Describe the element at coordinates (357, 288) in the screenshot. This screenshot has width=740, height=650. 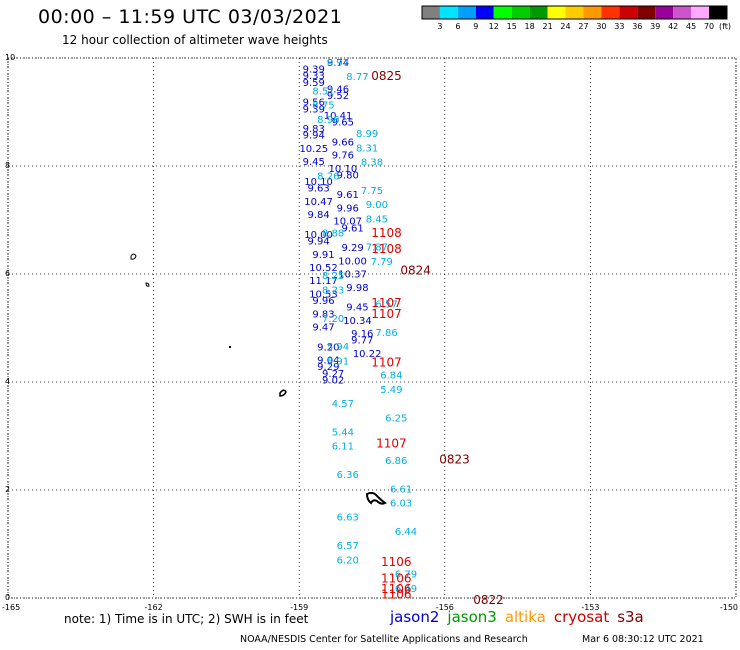
I see `jason2-value-label: 9.98` at that location.